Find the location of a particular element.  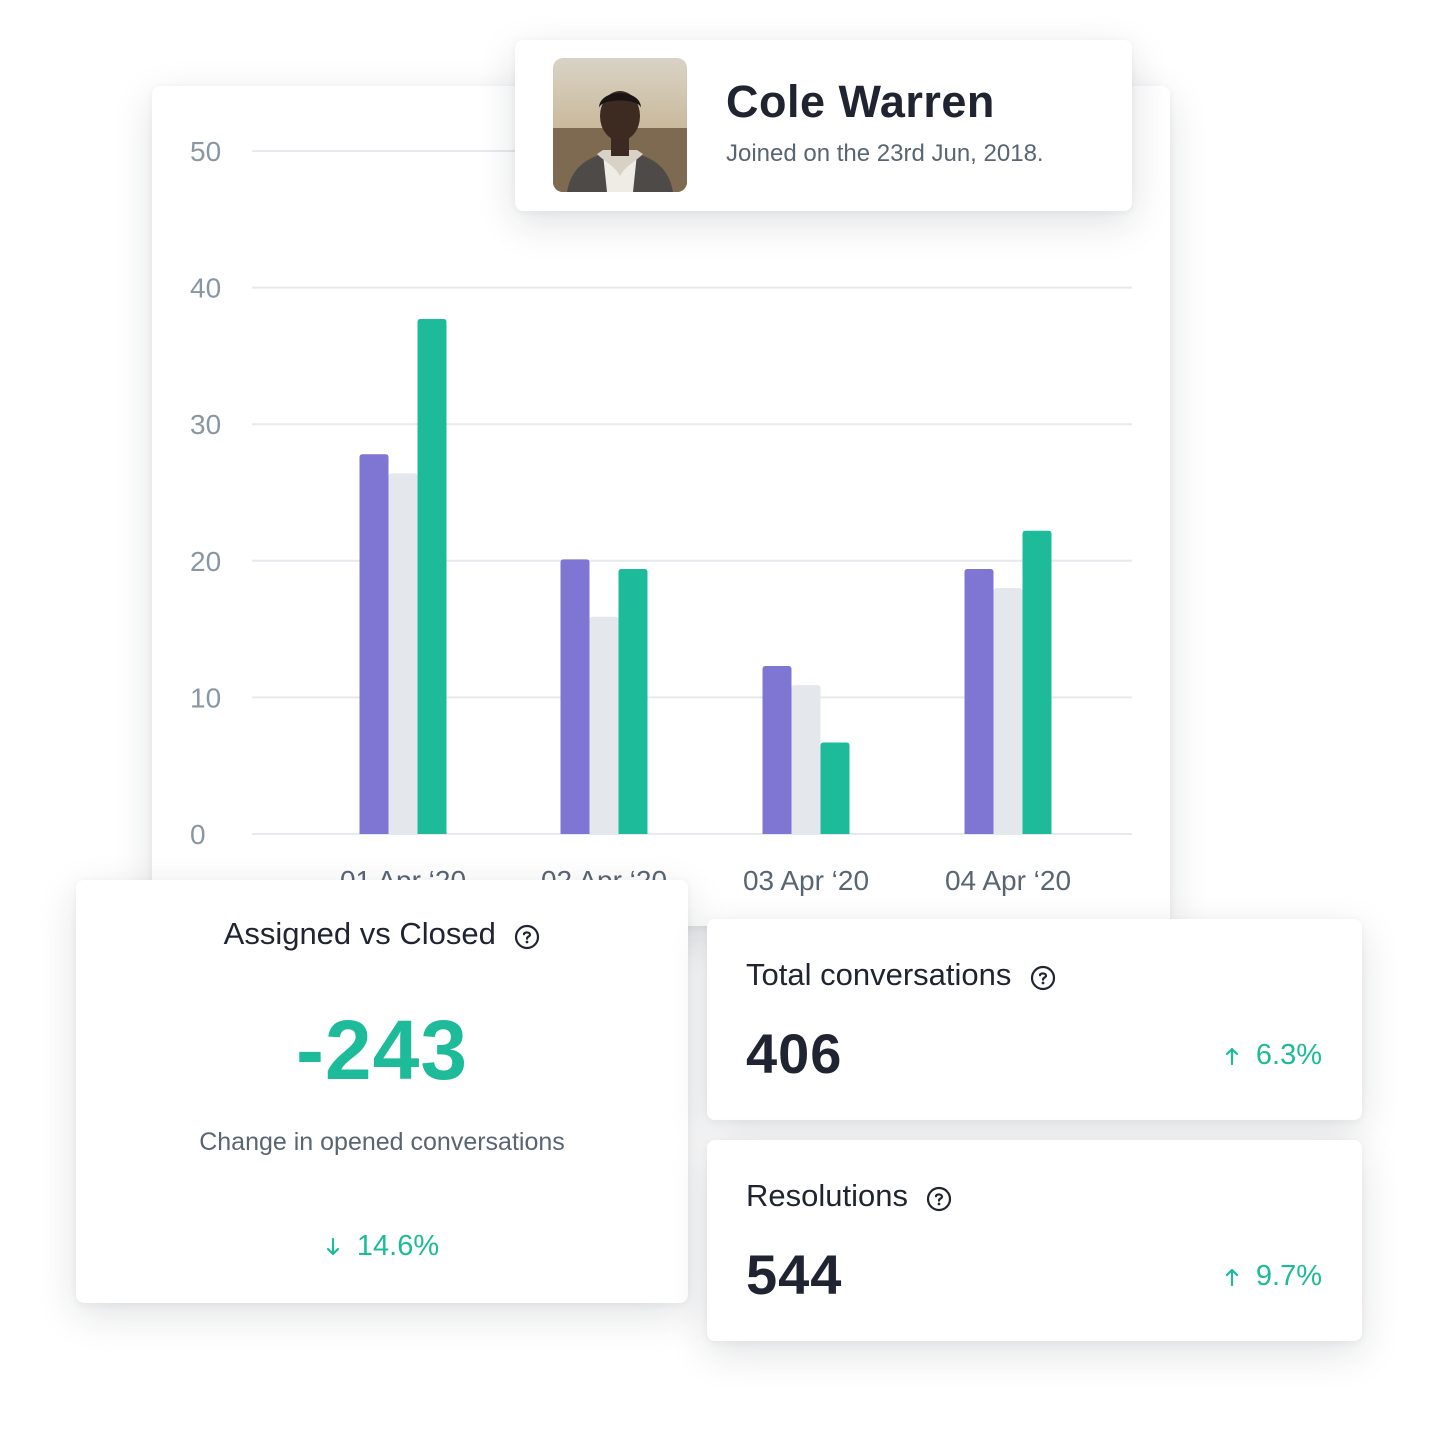

y-tick-label: 50 is located at coordinates (205, 151).